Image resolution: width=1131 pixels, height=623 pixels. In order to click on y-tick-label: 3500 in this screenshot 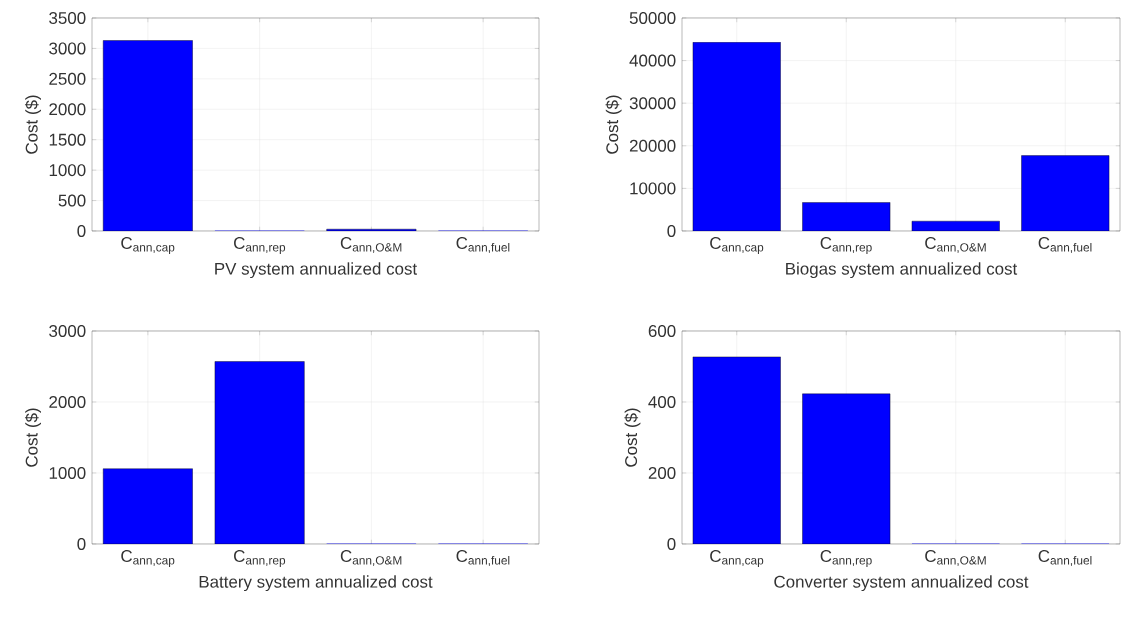, I will do `click(67, 17)`.